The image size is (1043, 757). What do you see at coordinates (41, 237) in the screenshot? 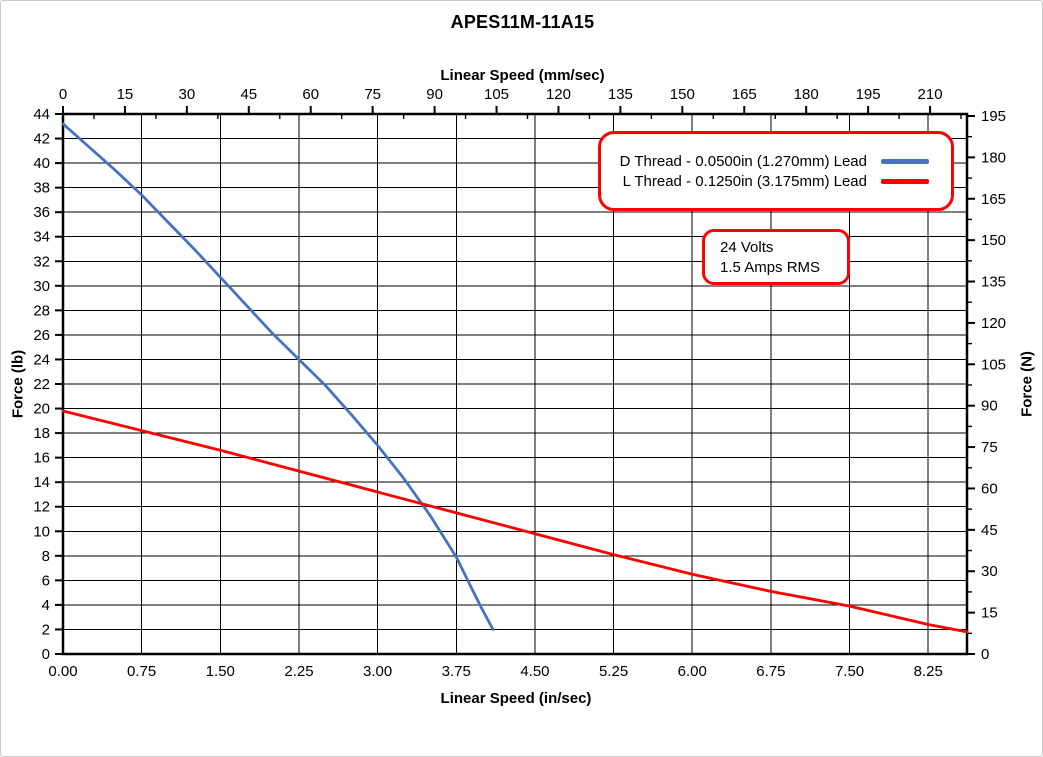
I see `tick-label-left: 34` at bounding box center [41, 237].